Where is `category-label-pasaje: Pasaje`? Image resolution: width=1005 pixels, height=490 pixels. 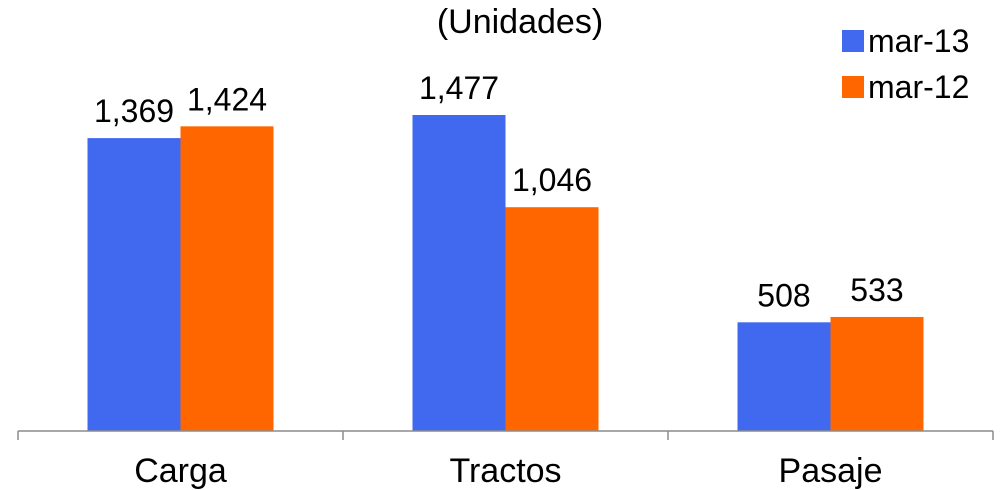 category-label-pasaje: Pasaje is located at coordinates (831, 471).